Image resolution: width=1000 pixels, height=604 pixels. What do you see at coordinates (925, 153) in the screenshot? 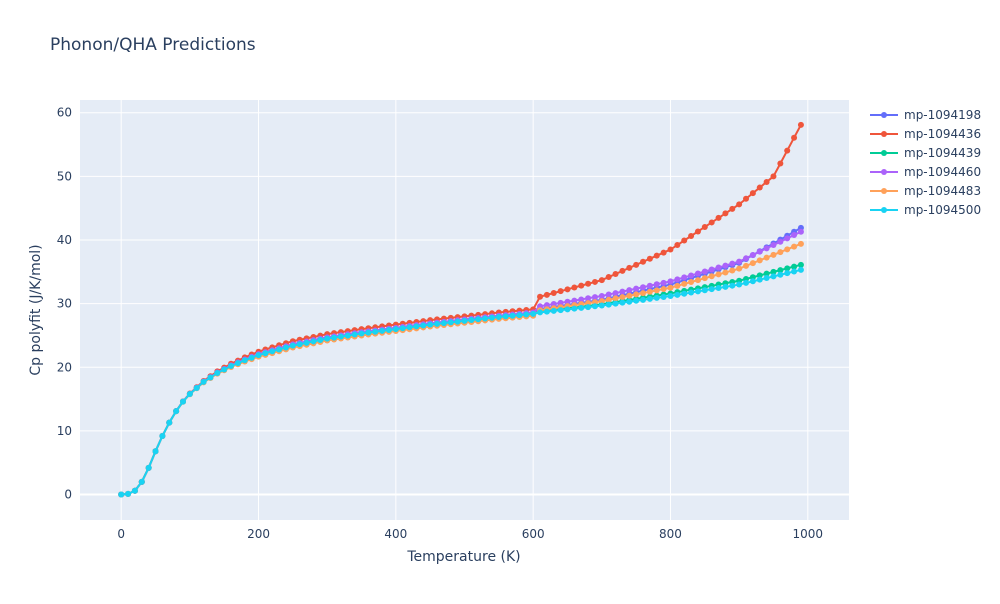
I see `legend-item: mp-1094439` at bounding box center [925, 153].